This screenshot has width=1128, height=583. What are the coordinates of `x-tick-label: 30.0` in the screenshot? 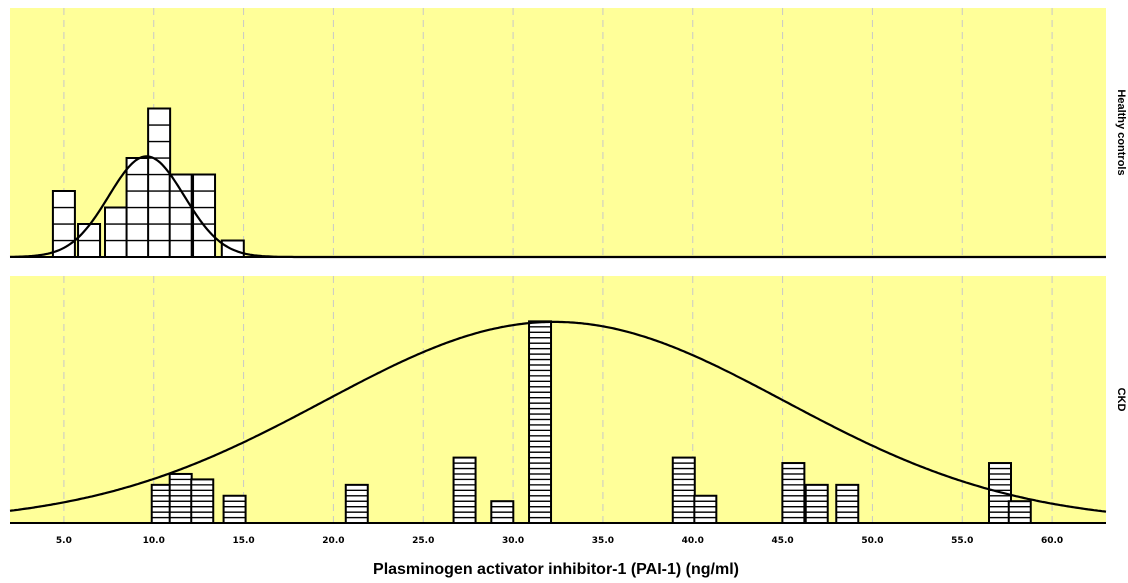 It's located at (513, 541).